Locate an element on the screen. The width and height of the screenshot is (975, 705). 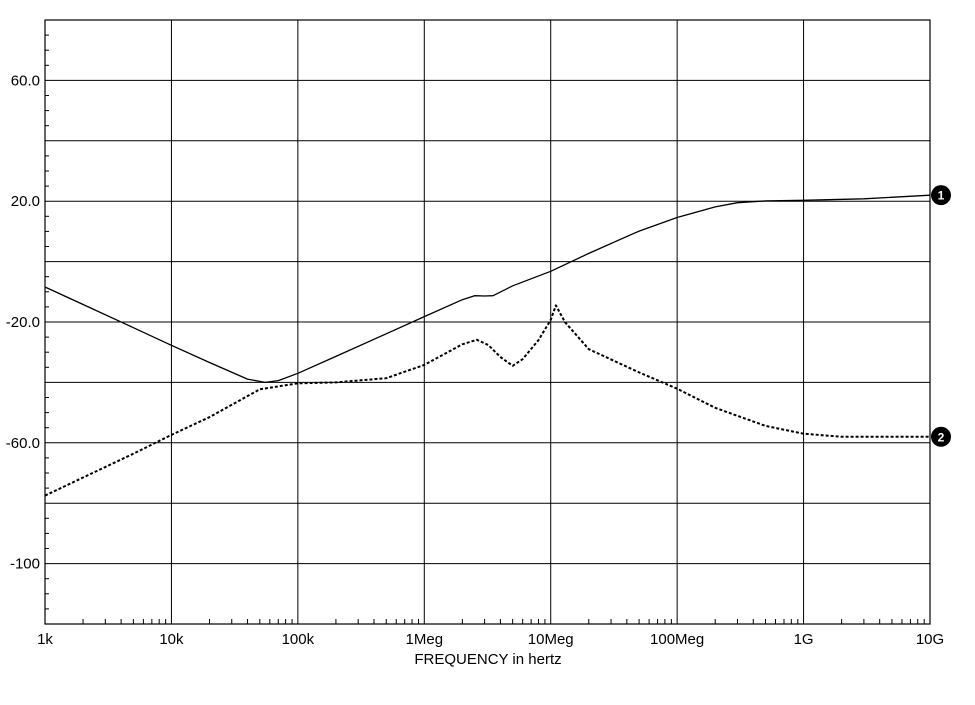
series-1-marker is located at coordinates (941, 195).